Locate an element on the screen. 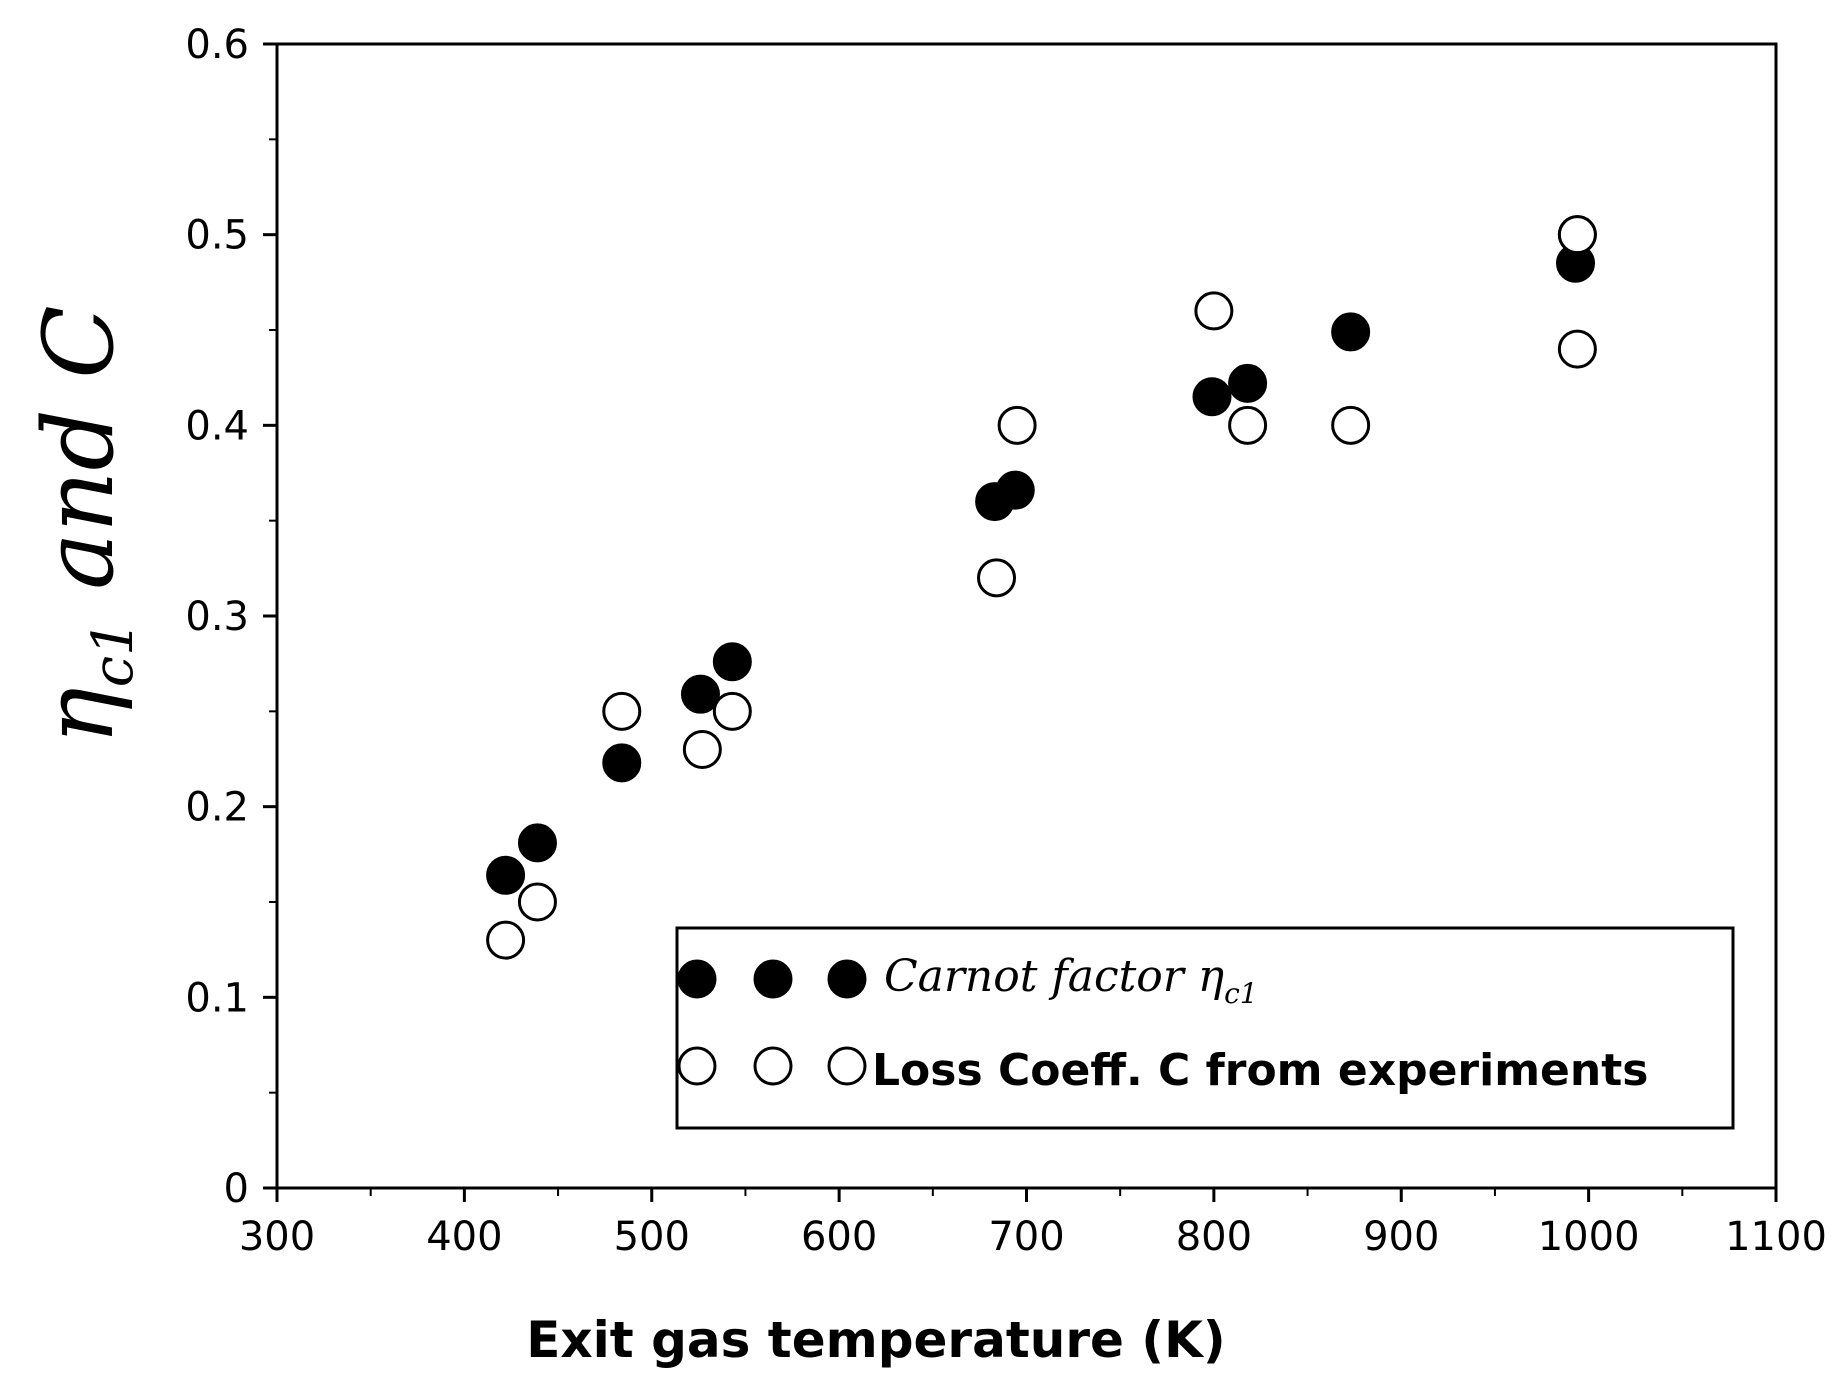 This screenshot has width=1833, height=1376. x-tick-label: 500 is located at coordinates (652, 1237).